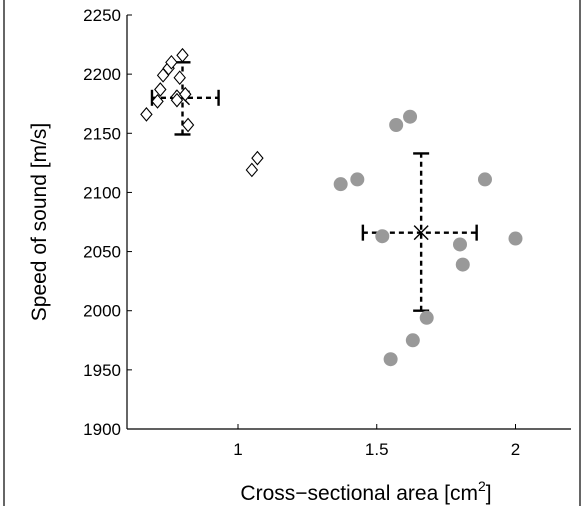 Image resolution: width=584 pixels, height=506 pixels. What do you see at coordinates (102, 192) in the screenshot?
I see `y-tick-label: 2100` at bounding box center [102, 192].